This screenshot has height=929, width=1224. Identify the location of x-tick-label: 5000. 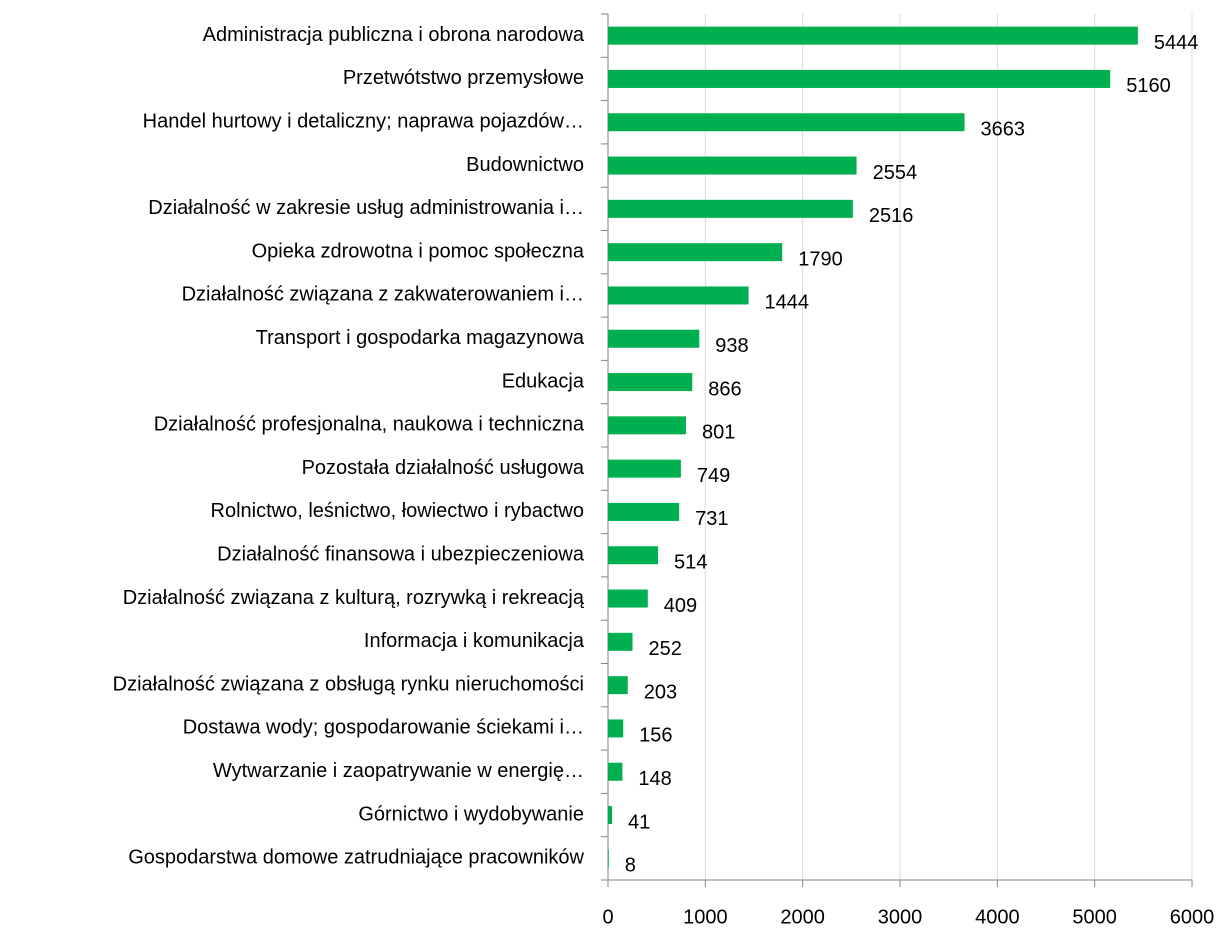
(1094, 917).